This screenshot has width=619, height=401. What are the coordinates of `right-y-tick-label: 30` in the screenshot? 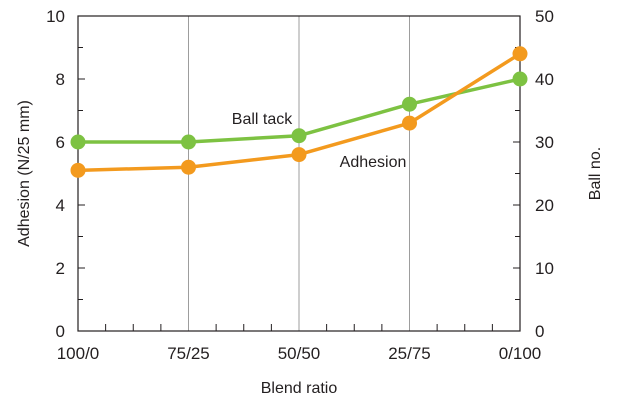 It's located at (544, 142).